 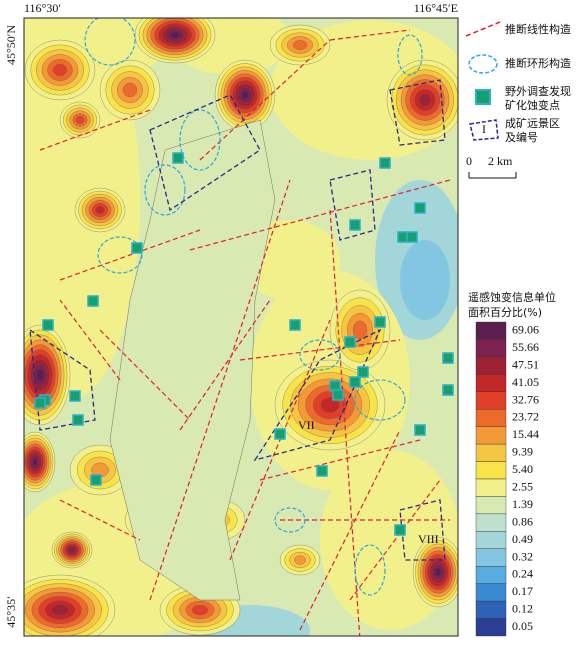 What do you see at coordinates (532, 123) in the screenshot?
I see `legend-label: 成矿远景区` at bounding box center [532, 123].